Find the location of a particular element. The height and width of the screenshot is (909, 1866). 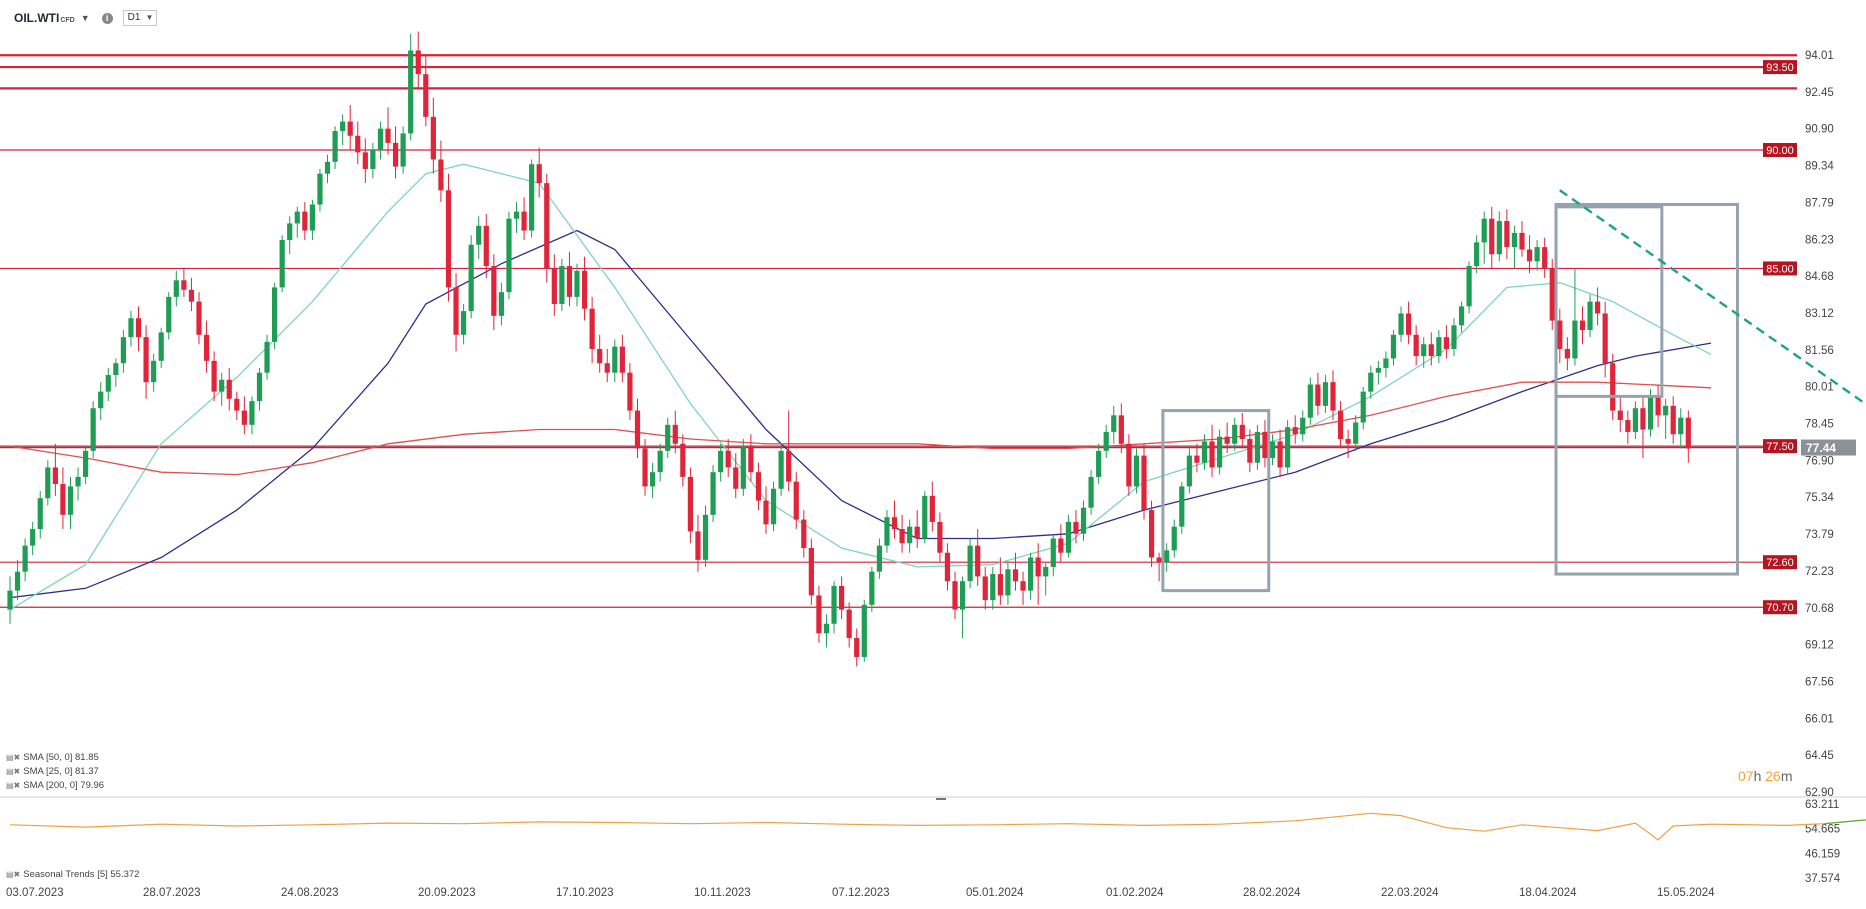

trendline is located at coordinates (1712, 316).